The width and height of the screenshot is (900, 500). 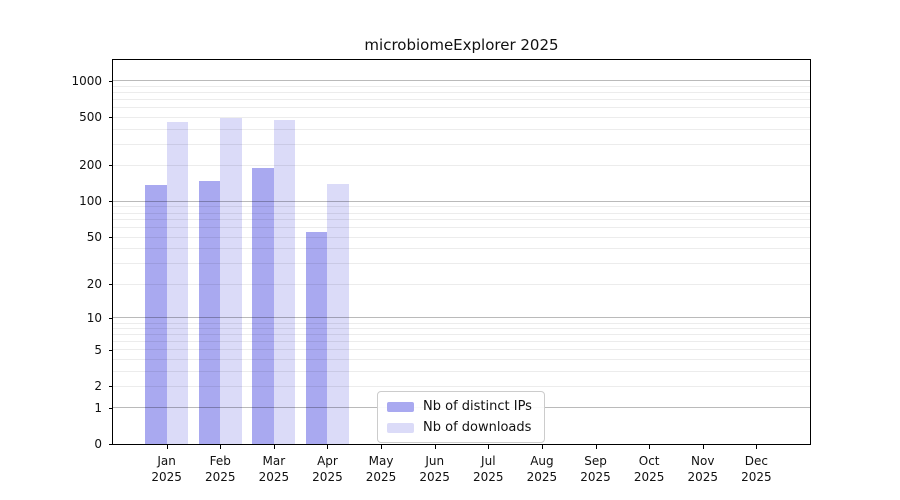 What do you see at coordinates (461, 45) in the screenshot?
I see `chart-title: microbiomeExplorer 2025` at bounding box center [461, 45].